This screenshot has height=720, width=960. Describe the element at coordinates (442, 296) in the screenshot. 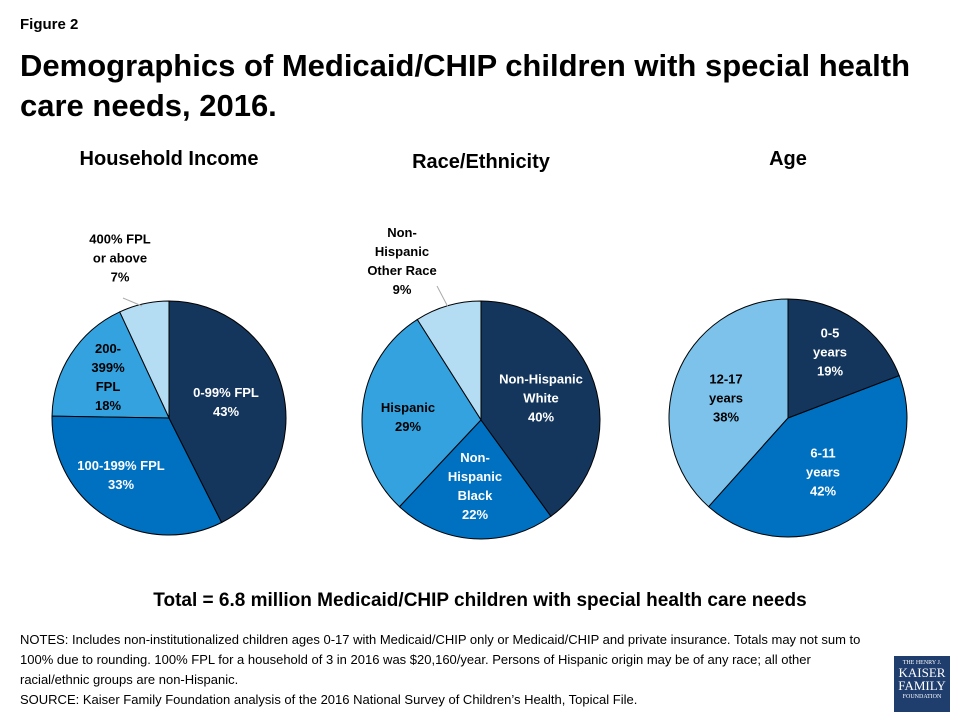

I see `leader-line-race` at that location.